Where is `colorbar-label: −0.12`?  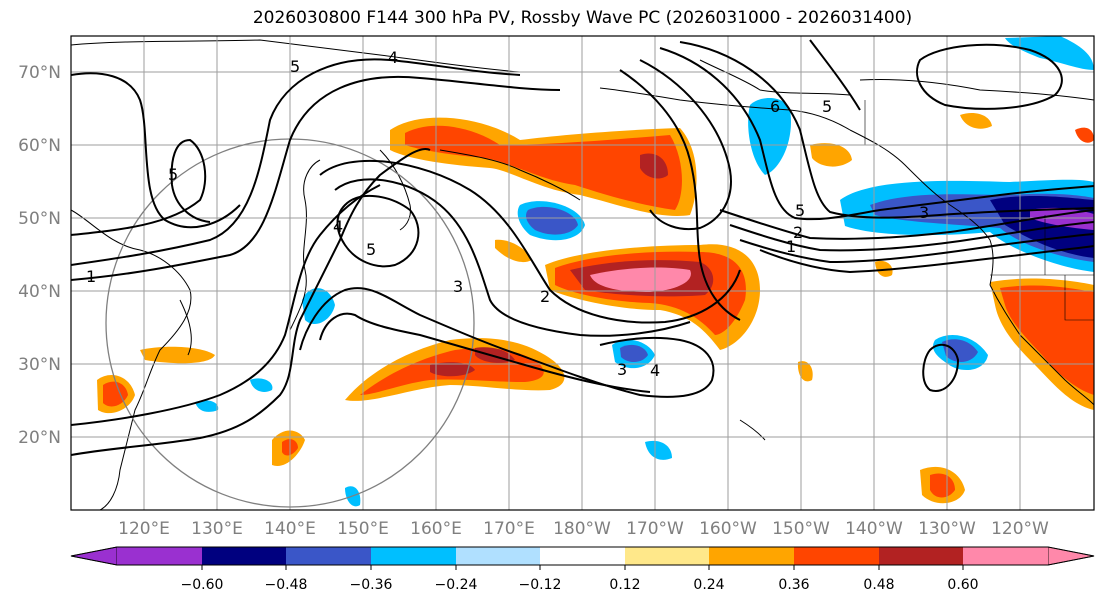 colorbar-label: −0.12 is located at coordinates (540, 585).